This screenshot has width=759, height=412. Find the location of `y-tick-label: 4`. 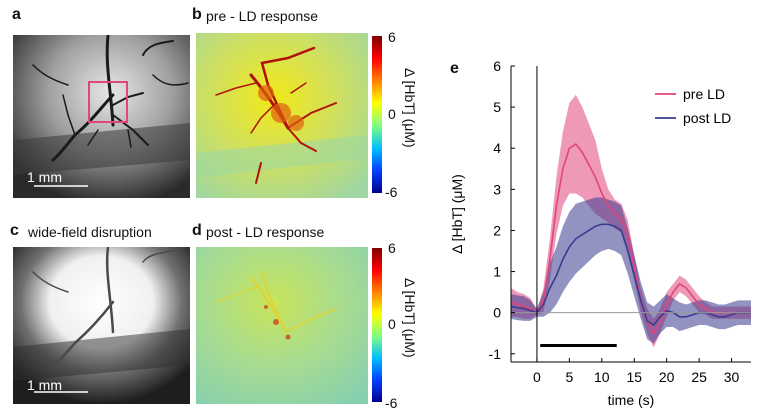

y-tick-label: 4 is located at coordinates (497, 148).